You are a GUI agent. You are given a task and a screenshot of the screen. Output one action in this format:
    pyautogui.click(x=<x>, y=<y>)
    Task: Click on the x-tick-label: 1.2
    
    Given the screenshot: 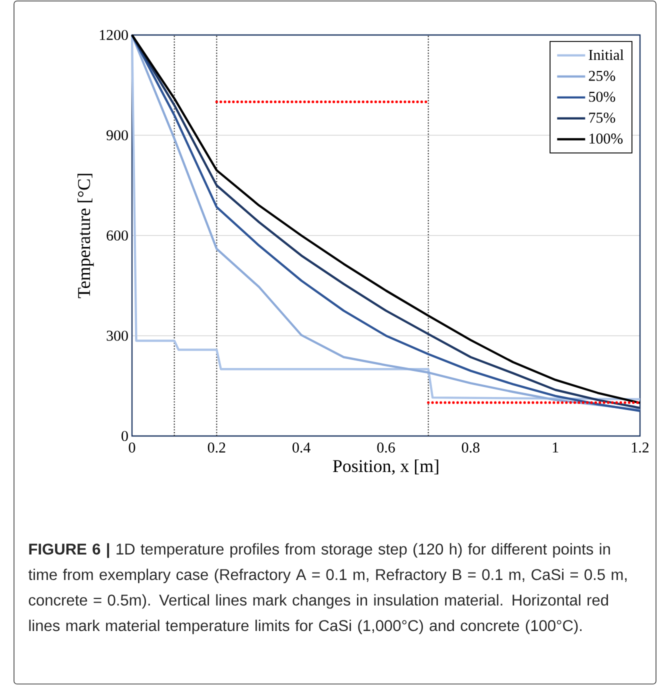 What is the action you would take?
    pyautogui.click(x=640, y=447)
    